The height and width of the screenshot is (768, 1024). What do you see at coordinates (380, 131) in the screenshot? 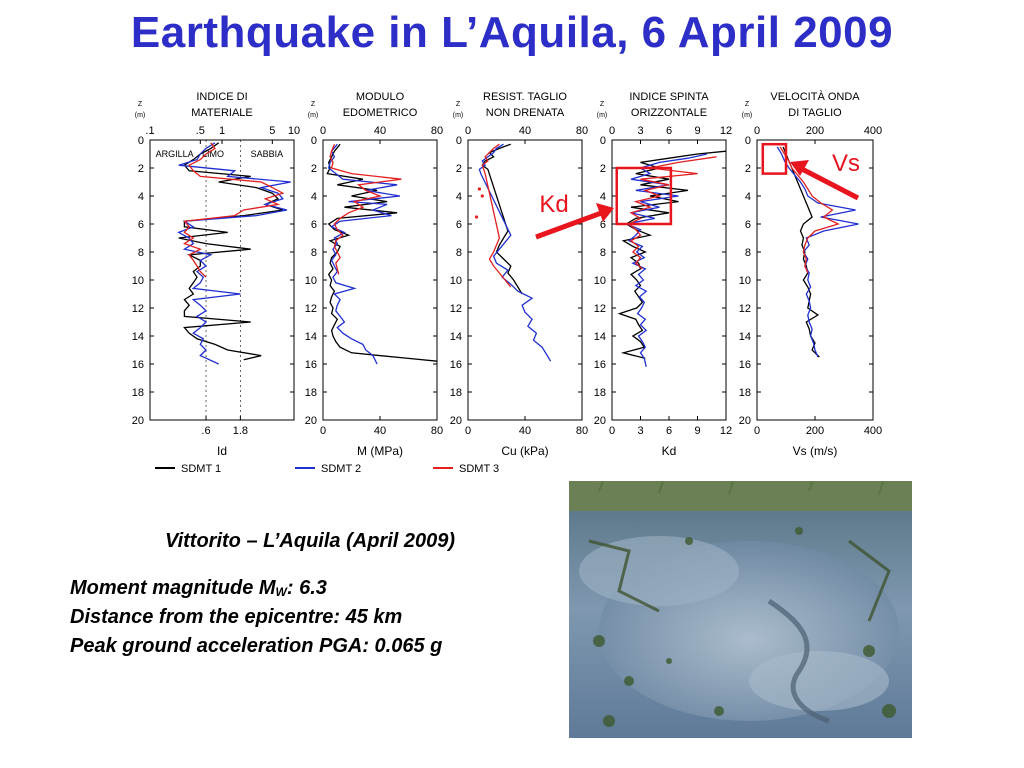
I see `chart2-xtick-top-label: 40` at bounding box center [380, 131].